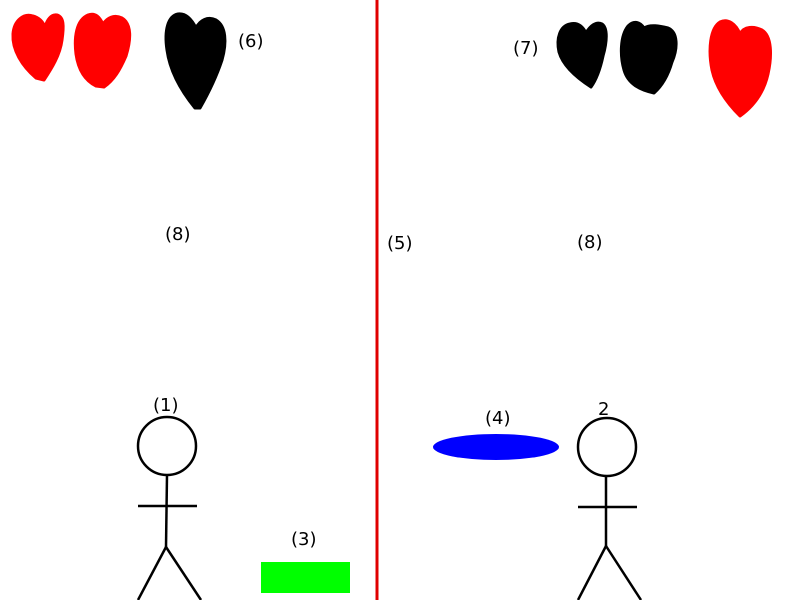 The image size is (800, 600). What do you see at coordinates (167, 446) in the screenshot?
I see `player-1-head` at bounding box center [167, 446].